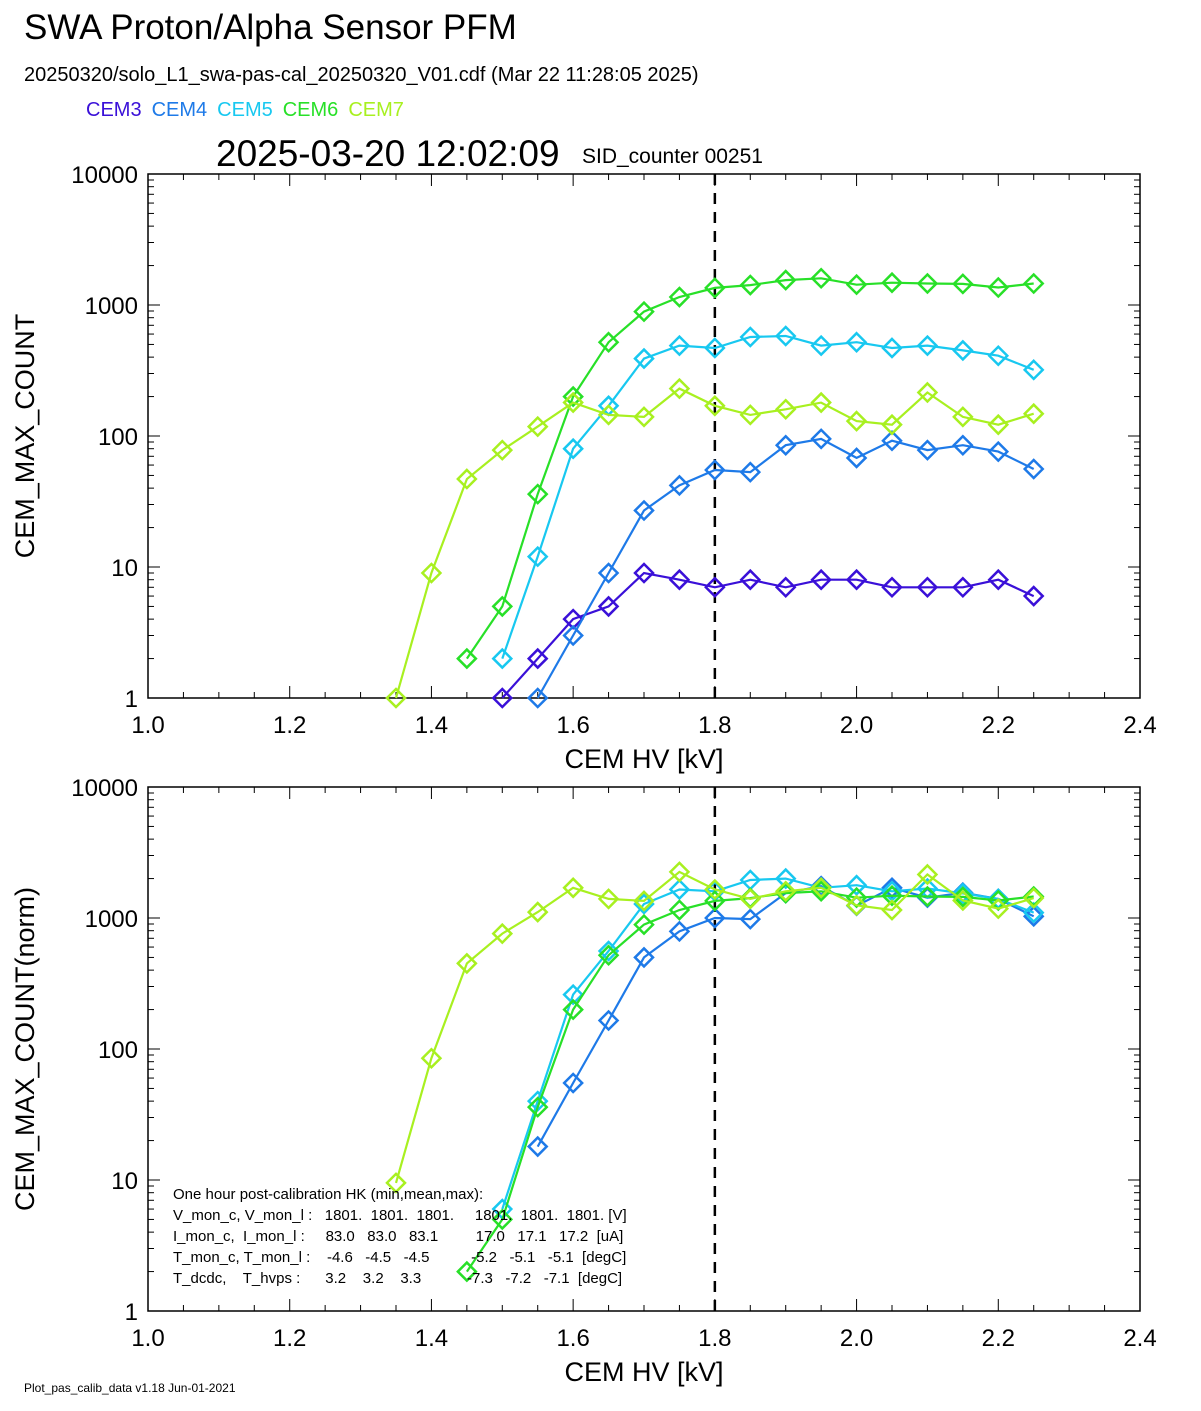  What do you see at coordinates (672, 156) in the screenshot?
I see `sid-counter: SID_counter 00251` at bounding box center [672, 156].